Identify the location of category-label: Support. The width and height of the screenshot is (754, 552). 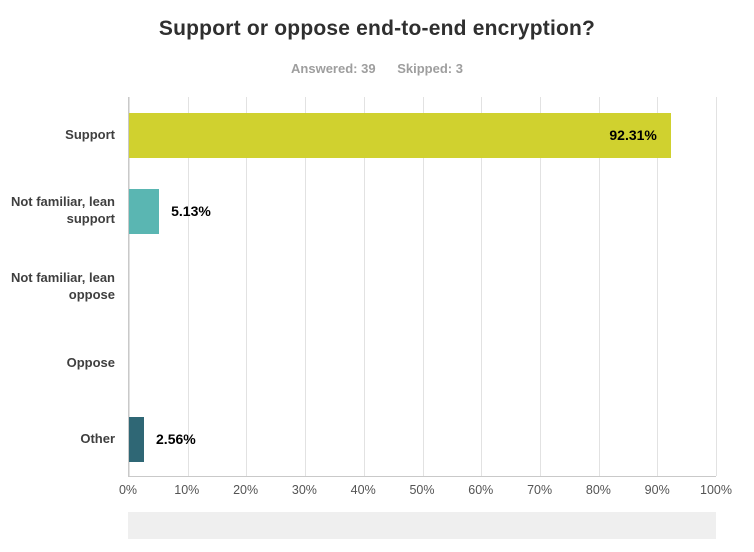
(90, 134).